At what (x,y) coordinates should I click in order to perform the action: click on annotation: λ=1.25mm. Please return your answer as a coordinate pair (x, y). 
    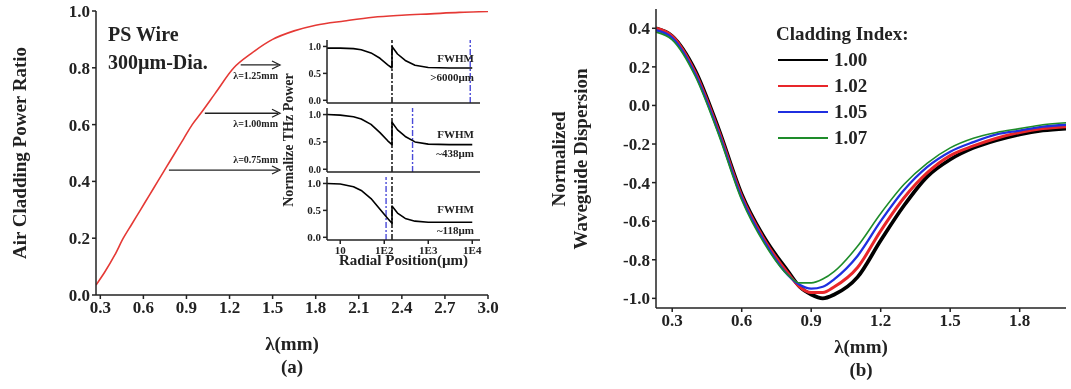
    Looking at the image, I should click on (255, 75).